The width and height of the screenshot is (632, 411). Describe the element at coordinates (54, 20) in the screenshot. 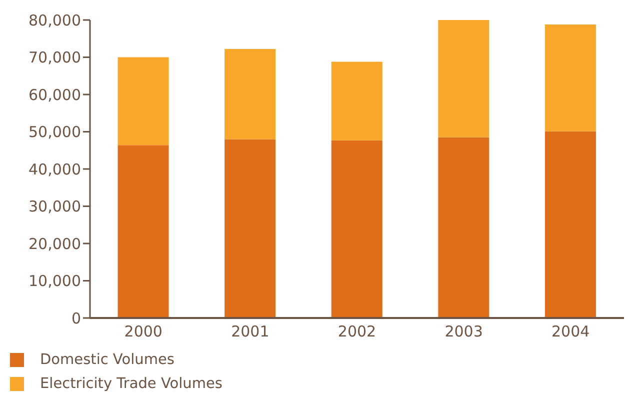

I see `y-tick-label: 80,000` at that location.